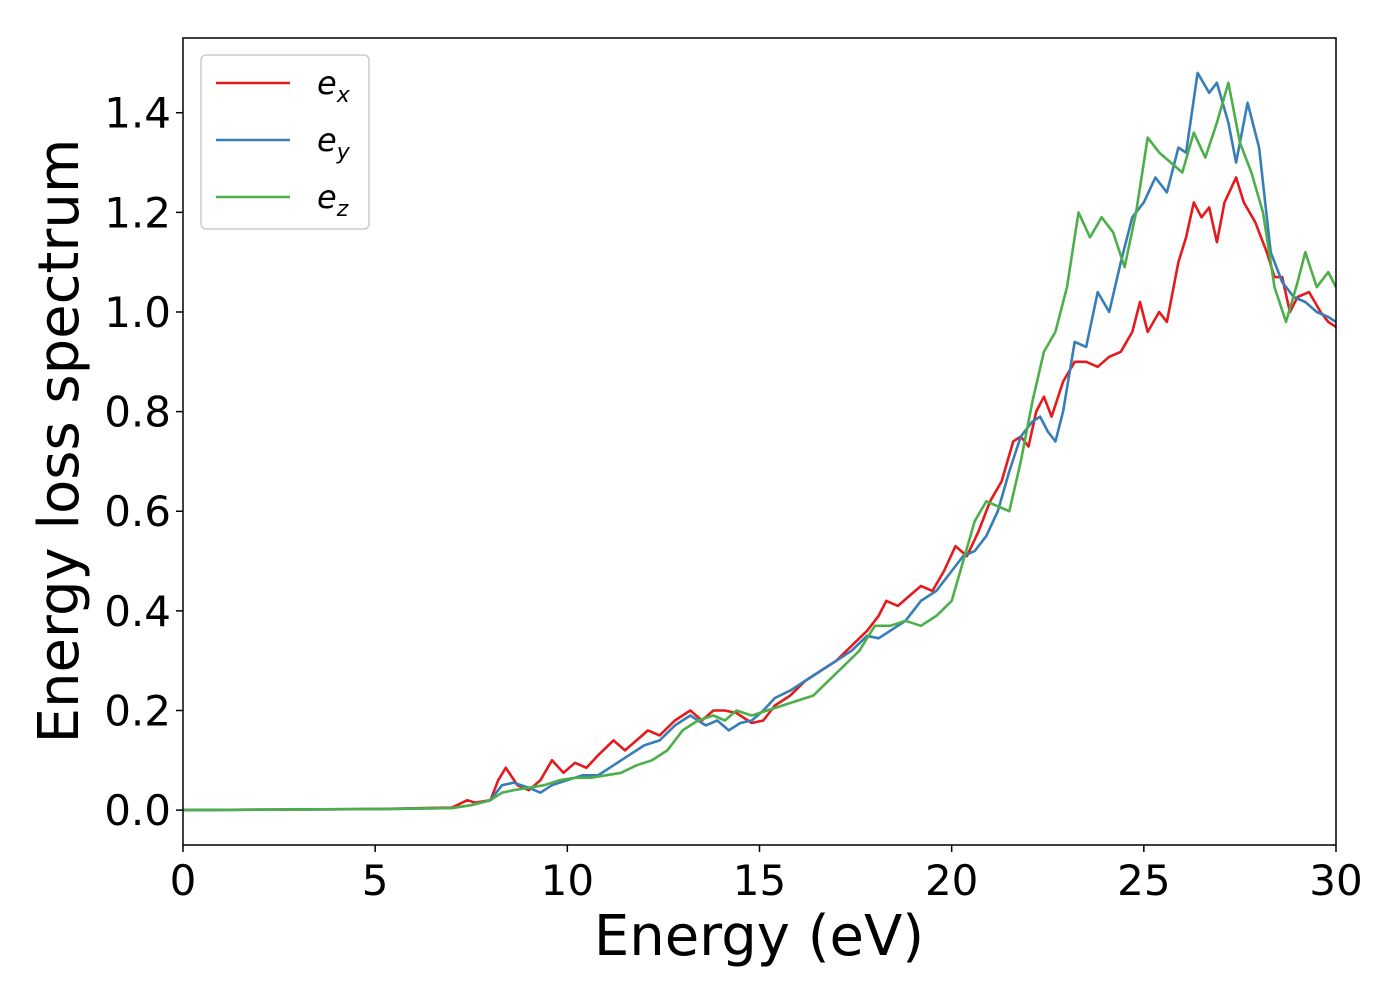 The height and width of the screenshot is (1000, 1400). Describe the element at coordinates (137, 511) in the screenshot. I see `y-tick-label: 0.6` at that location.